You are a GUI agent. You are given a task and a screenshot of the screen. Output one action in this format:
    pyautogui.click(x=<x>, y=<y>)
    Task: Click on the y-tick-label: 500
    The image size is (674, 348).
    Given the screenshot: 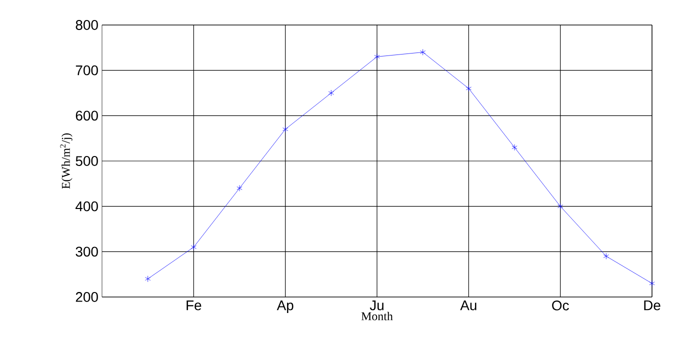 What is the action you would take?
    pyautogui.click(x=87, y=161)
    